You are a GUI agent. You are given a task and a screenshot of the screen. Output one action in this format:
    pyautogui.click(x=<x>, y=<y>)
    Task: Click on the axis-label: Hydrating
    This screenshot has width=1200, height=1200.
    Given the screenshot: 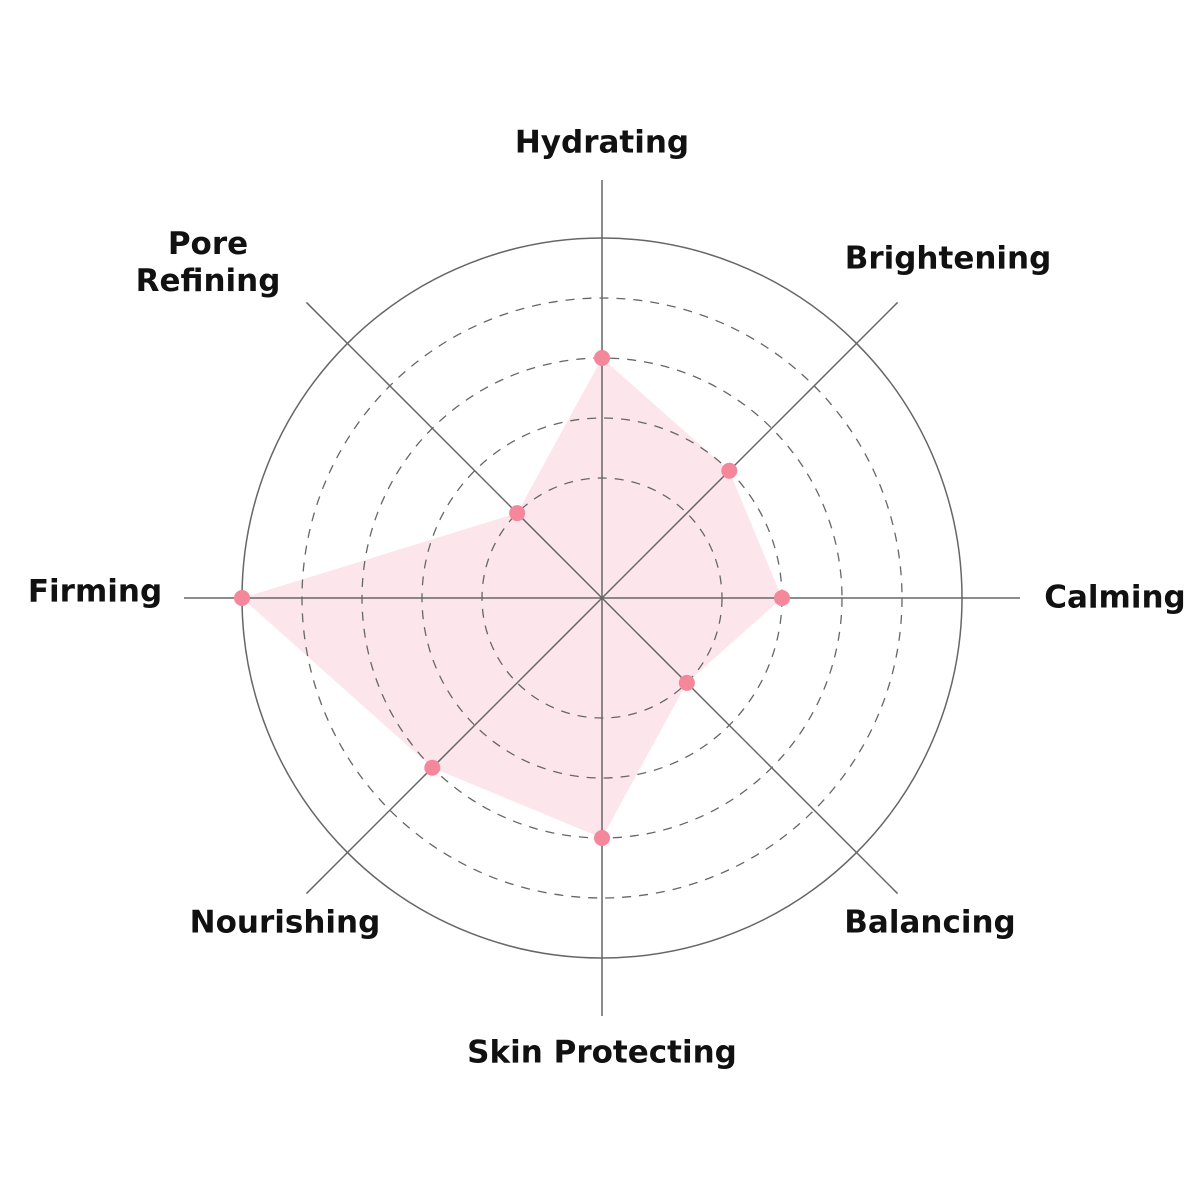 What is the action you would take?
    pyautogui.click(x=602, y=142)
    